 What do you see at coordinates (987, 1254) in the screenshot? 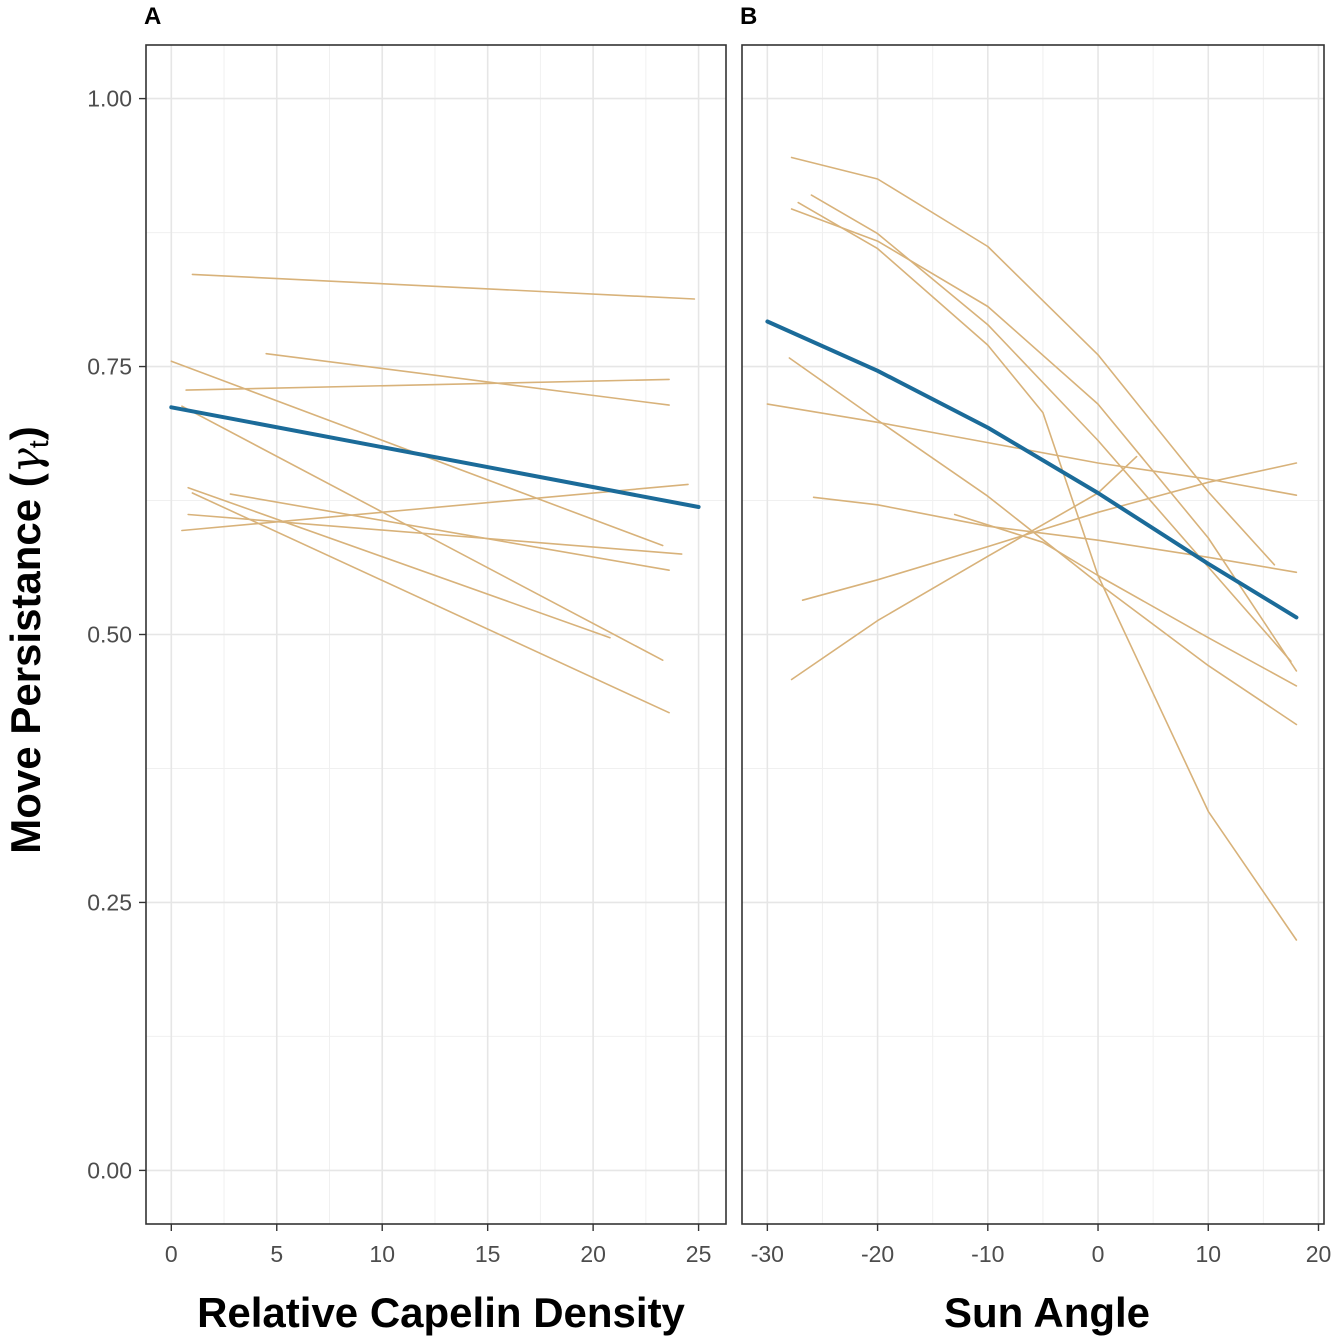
I see `x-tick-label: -10` at bounding box center [987, 1254].